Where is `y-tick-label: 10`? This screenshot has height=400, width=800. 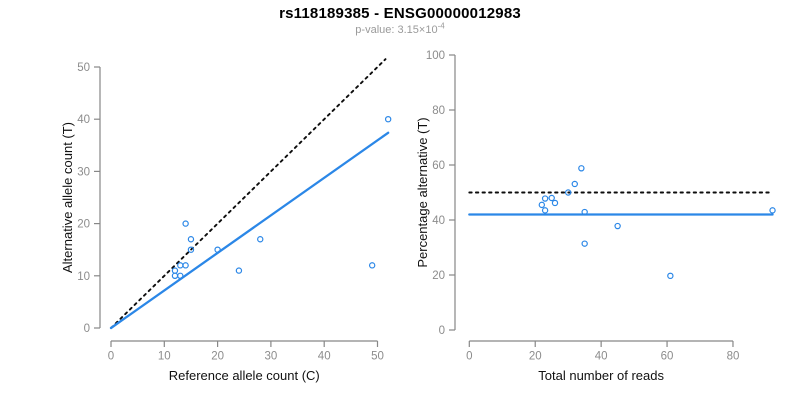 y-tick-label: 10 is located at coordinates (83, 277).